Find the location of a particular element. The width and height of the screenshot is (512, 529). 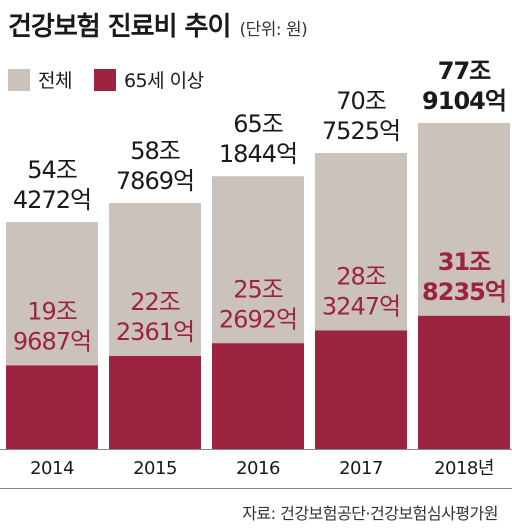

label-total-2014-0: 54조 is located at coordinates (52, 170).